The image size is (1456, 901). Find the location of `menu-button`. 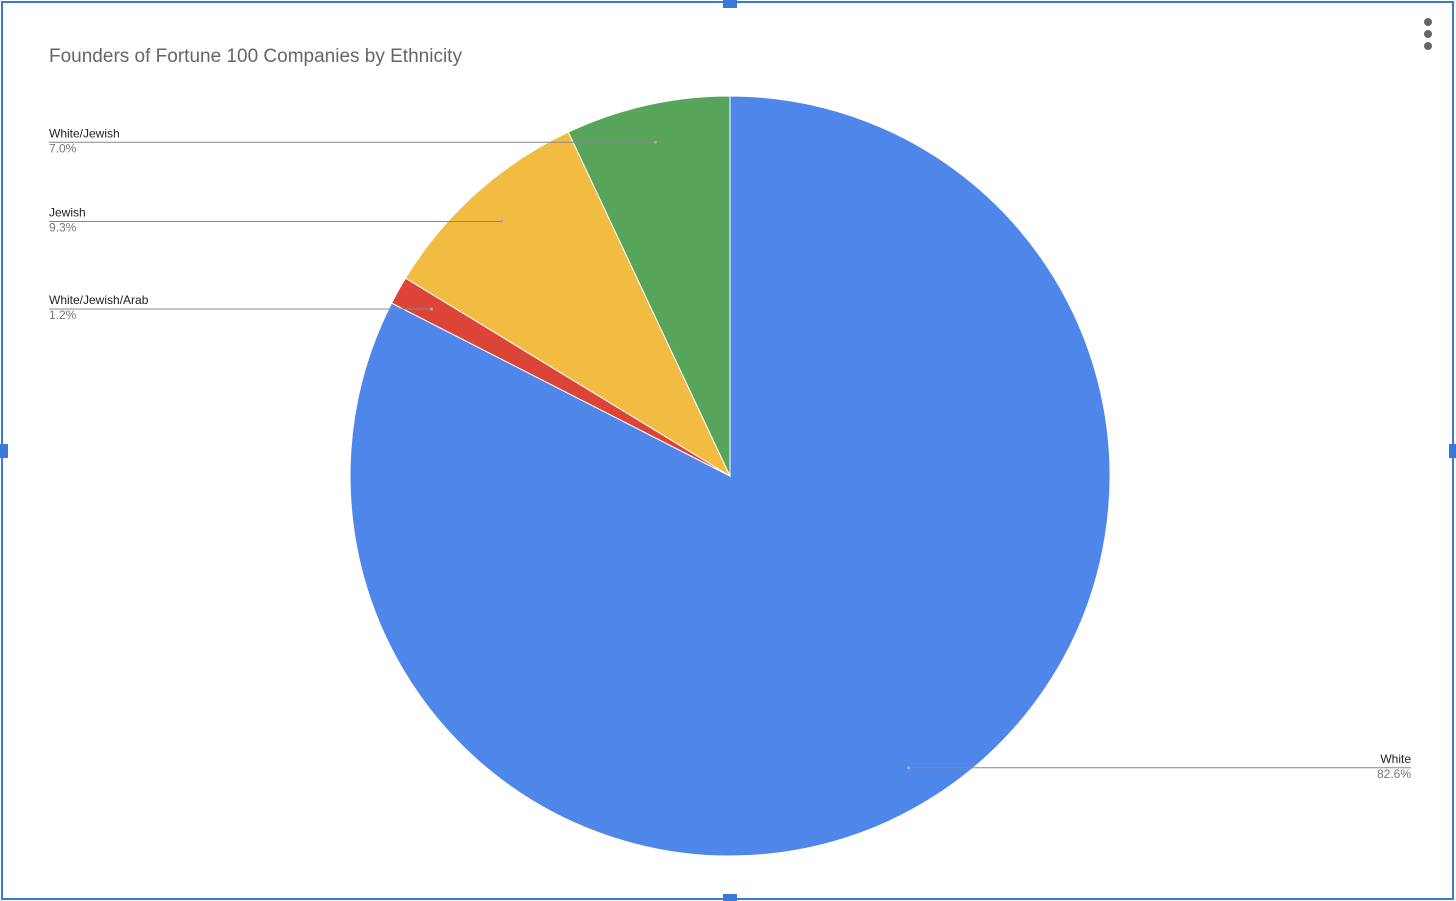

menu-button is located at coordinates (1428, 34).